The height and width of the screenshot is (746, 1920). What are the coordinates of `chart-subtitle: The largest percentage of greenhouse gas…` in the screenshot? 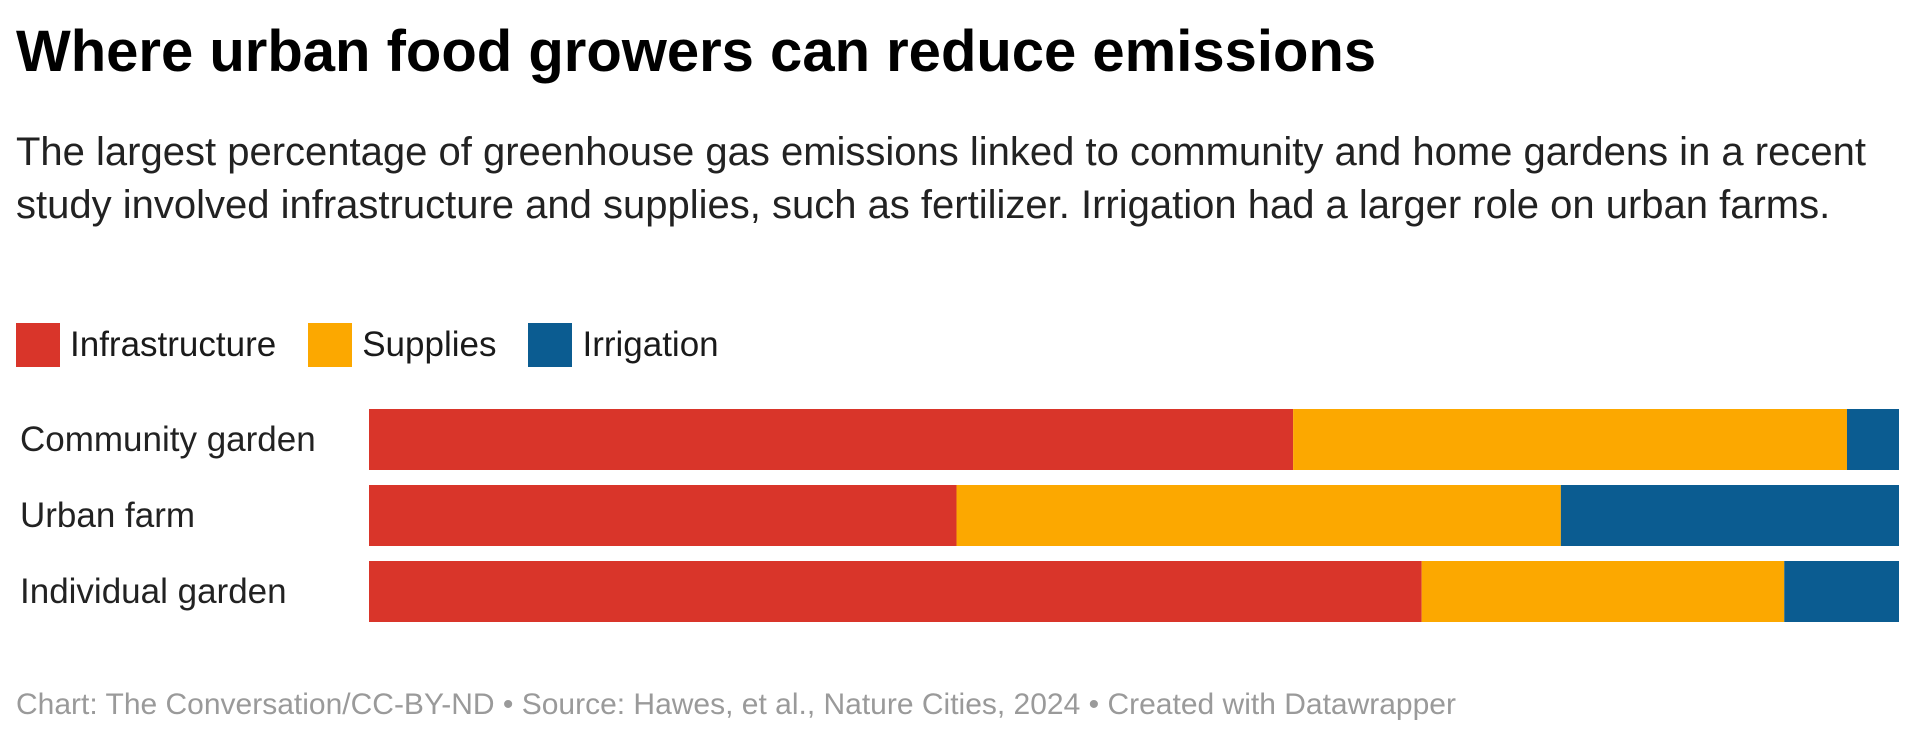 It's located at (941, 178).